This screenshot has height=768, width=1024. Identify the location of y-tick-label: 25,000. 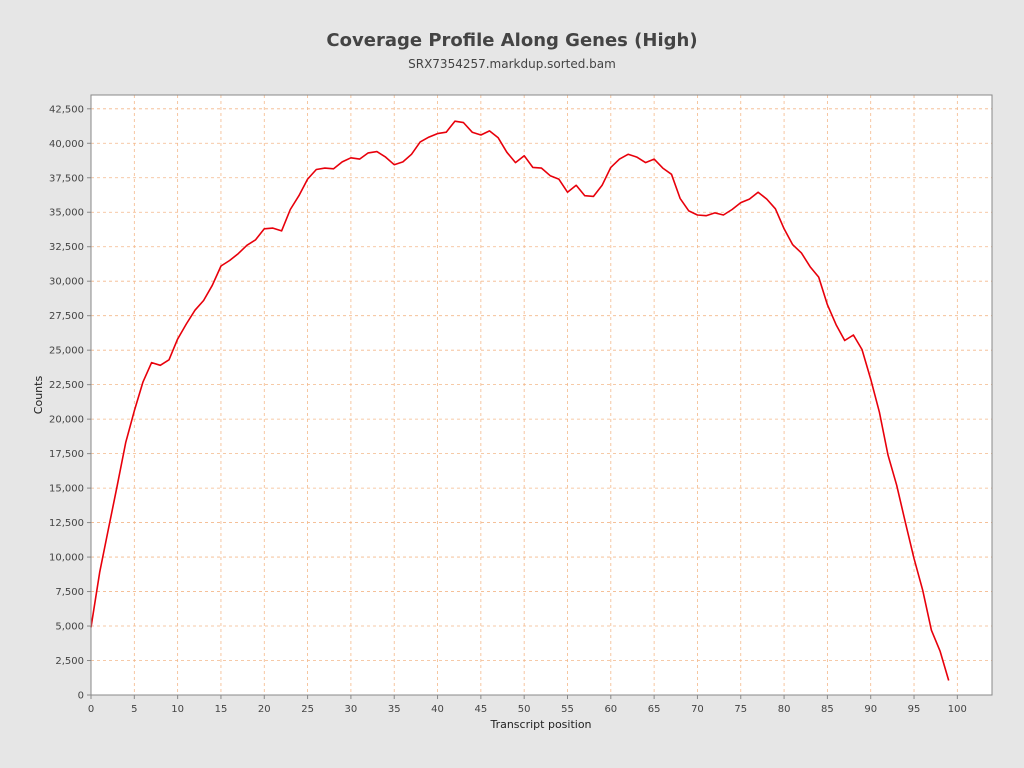
(66, 351).